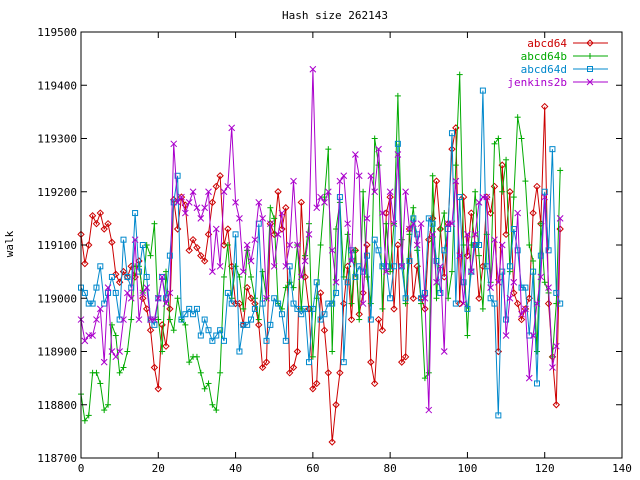 This screenshot has height=480, width=640. I want to click on x-tick-label: 140, so click(622, 468).